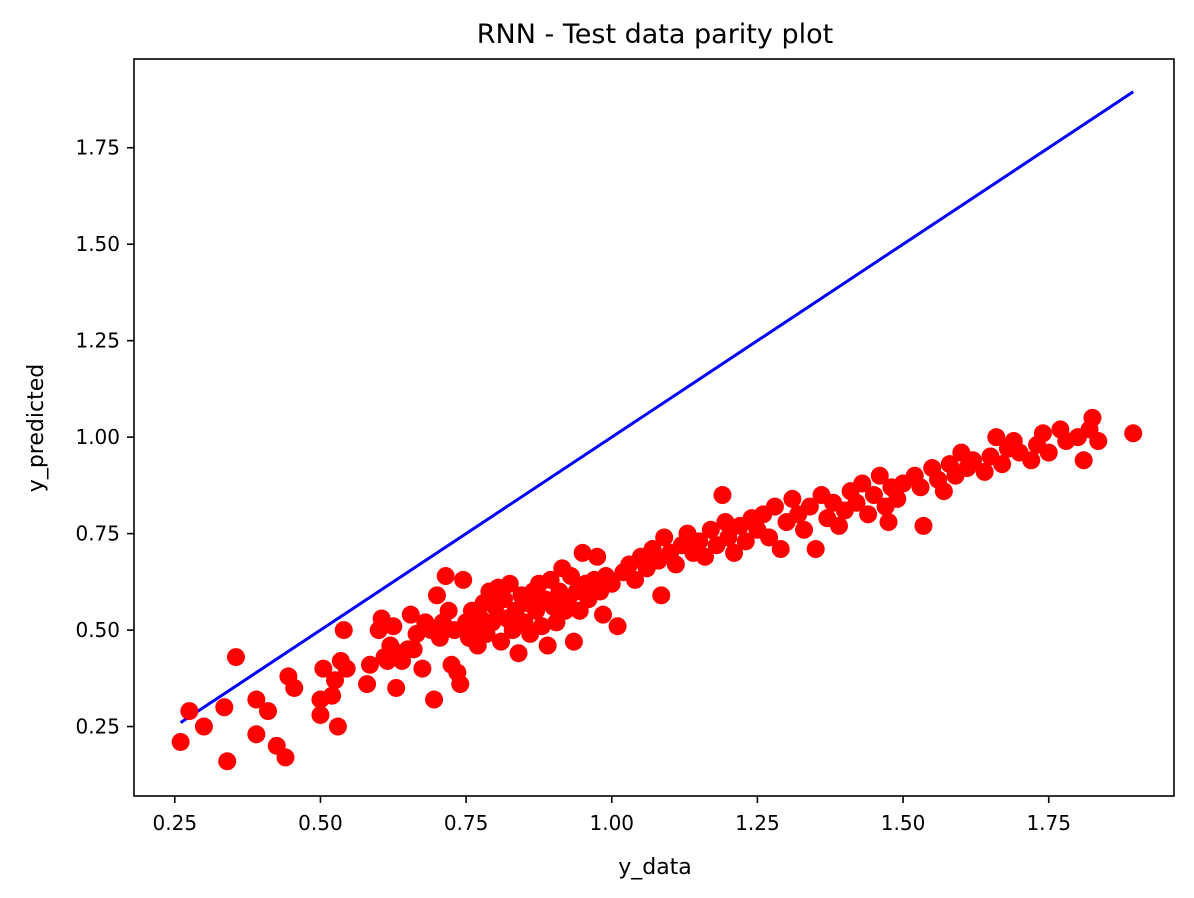 The image size is (1194, 898). I want to click on y-tick-label: 1.50, so click(97, 244).